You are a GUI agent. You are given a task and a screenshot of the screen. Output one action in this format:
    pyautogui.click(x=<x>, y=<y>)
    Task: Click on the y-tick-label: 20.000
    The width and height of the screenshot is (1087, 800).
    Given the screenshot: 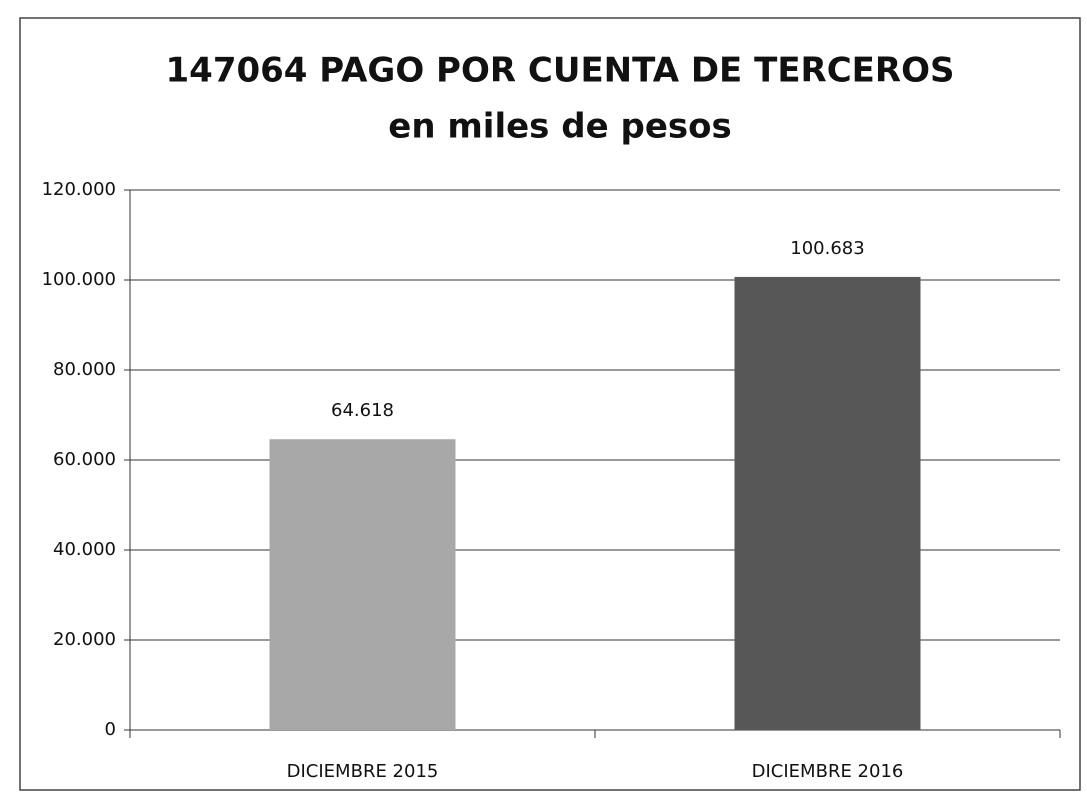 What is the action you would take?
    pyautogui.click(x=84, y=639)
    